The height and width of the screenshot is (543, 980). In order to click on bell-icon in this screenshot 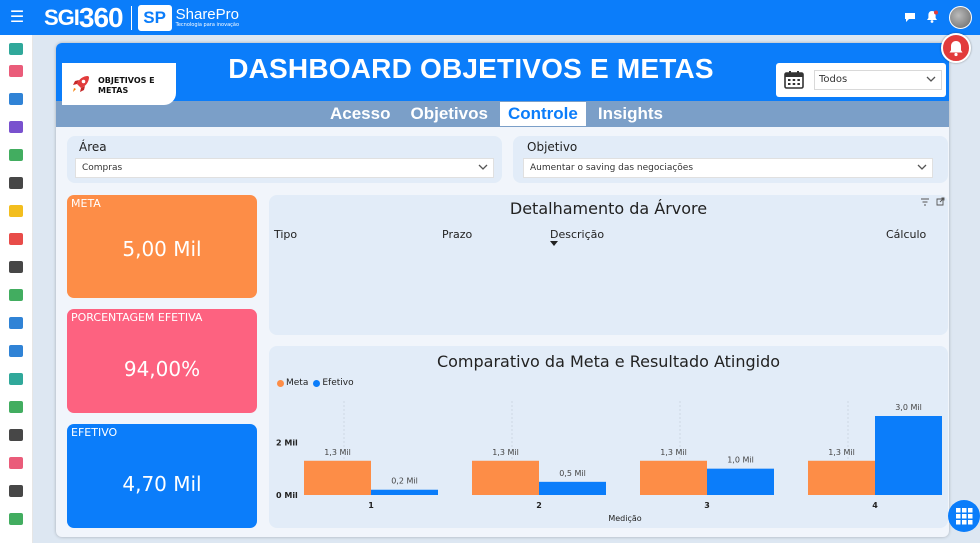, I will do `click(932, 16)`.